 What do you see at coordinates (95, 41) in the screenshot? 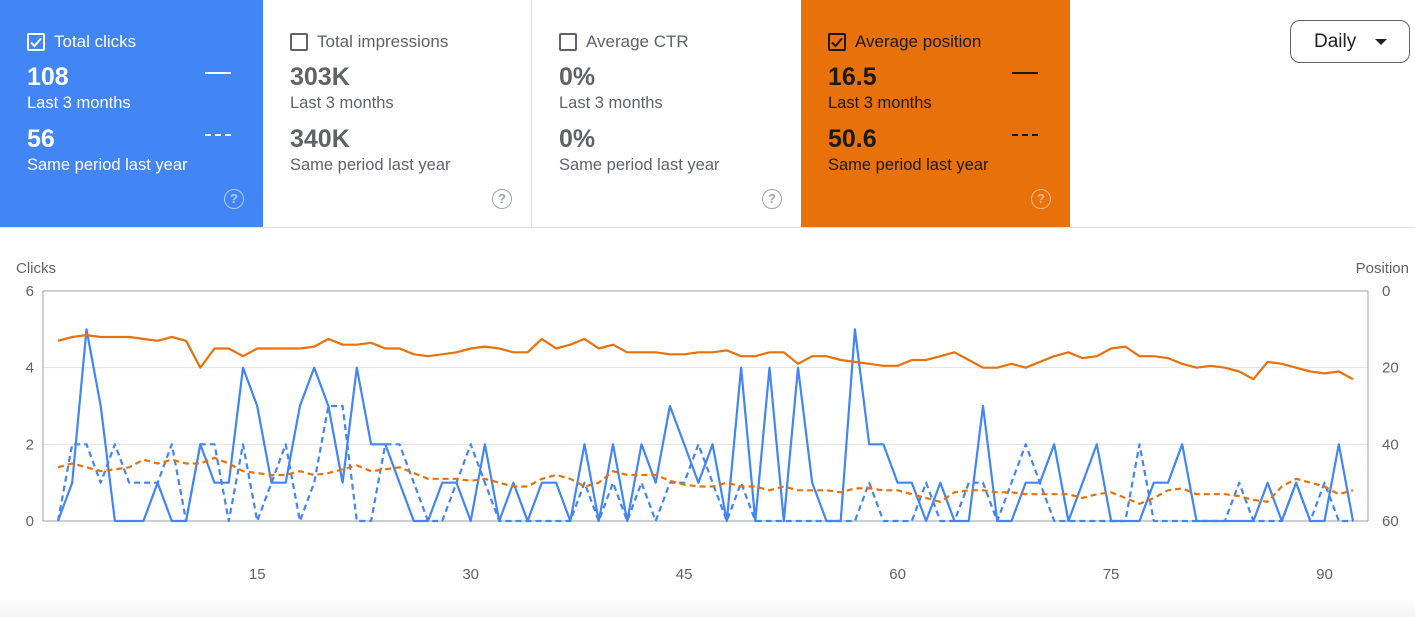
I see `card-label: Total clicks` at bounding box center [95, 41].